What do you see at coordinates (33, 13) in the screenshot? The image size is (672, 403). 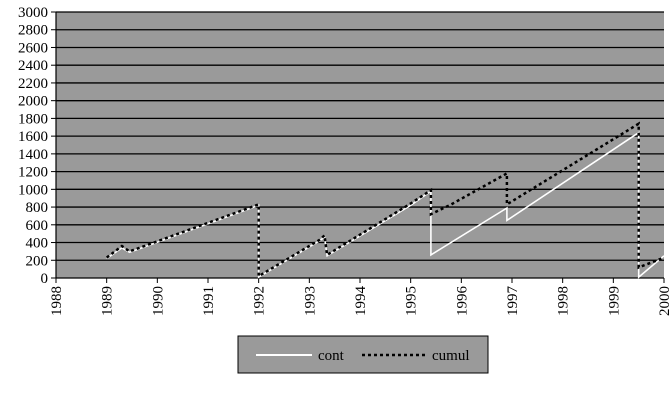 I see `y-tick-label: 3000` at bounding box center [33, 13].